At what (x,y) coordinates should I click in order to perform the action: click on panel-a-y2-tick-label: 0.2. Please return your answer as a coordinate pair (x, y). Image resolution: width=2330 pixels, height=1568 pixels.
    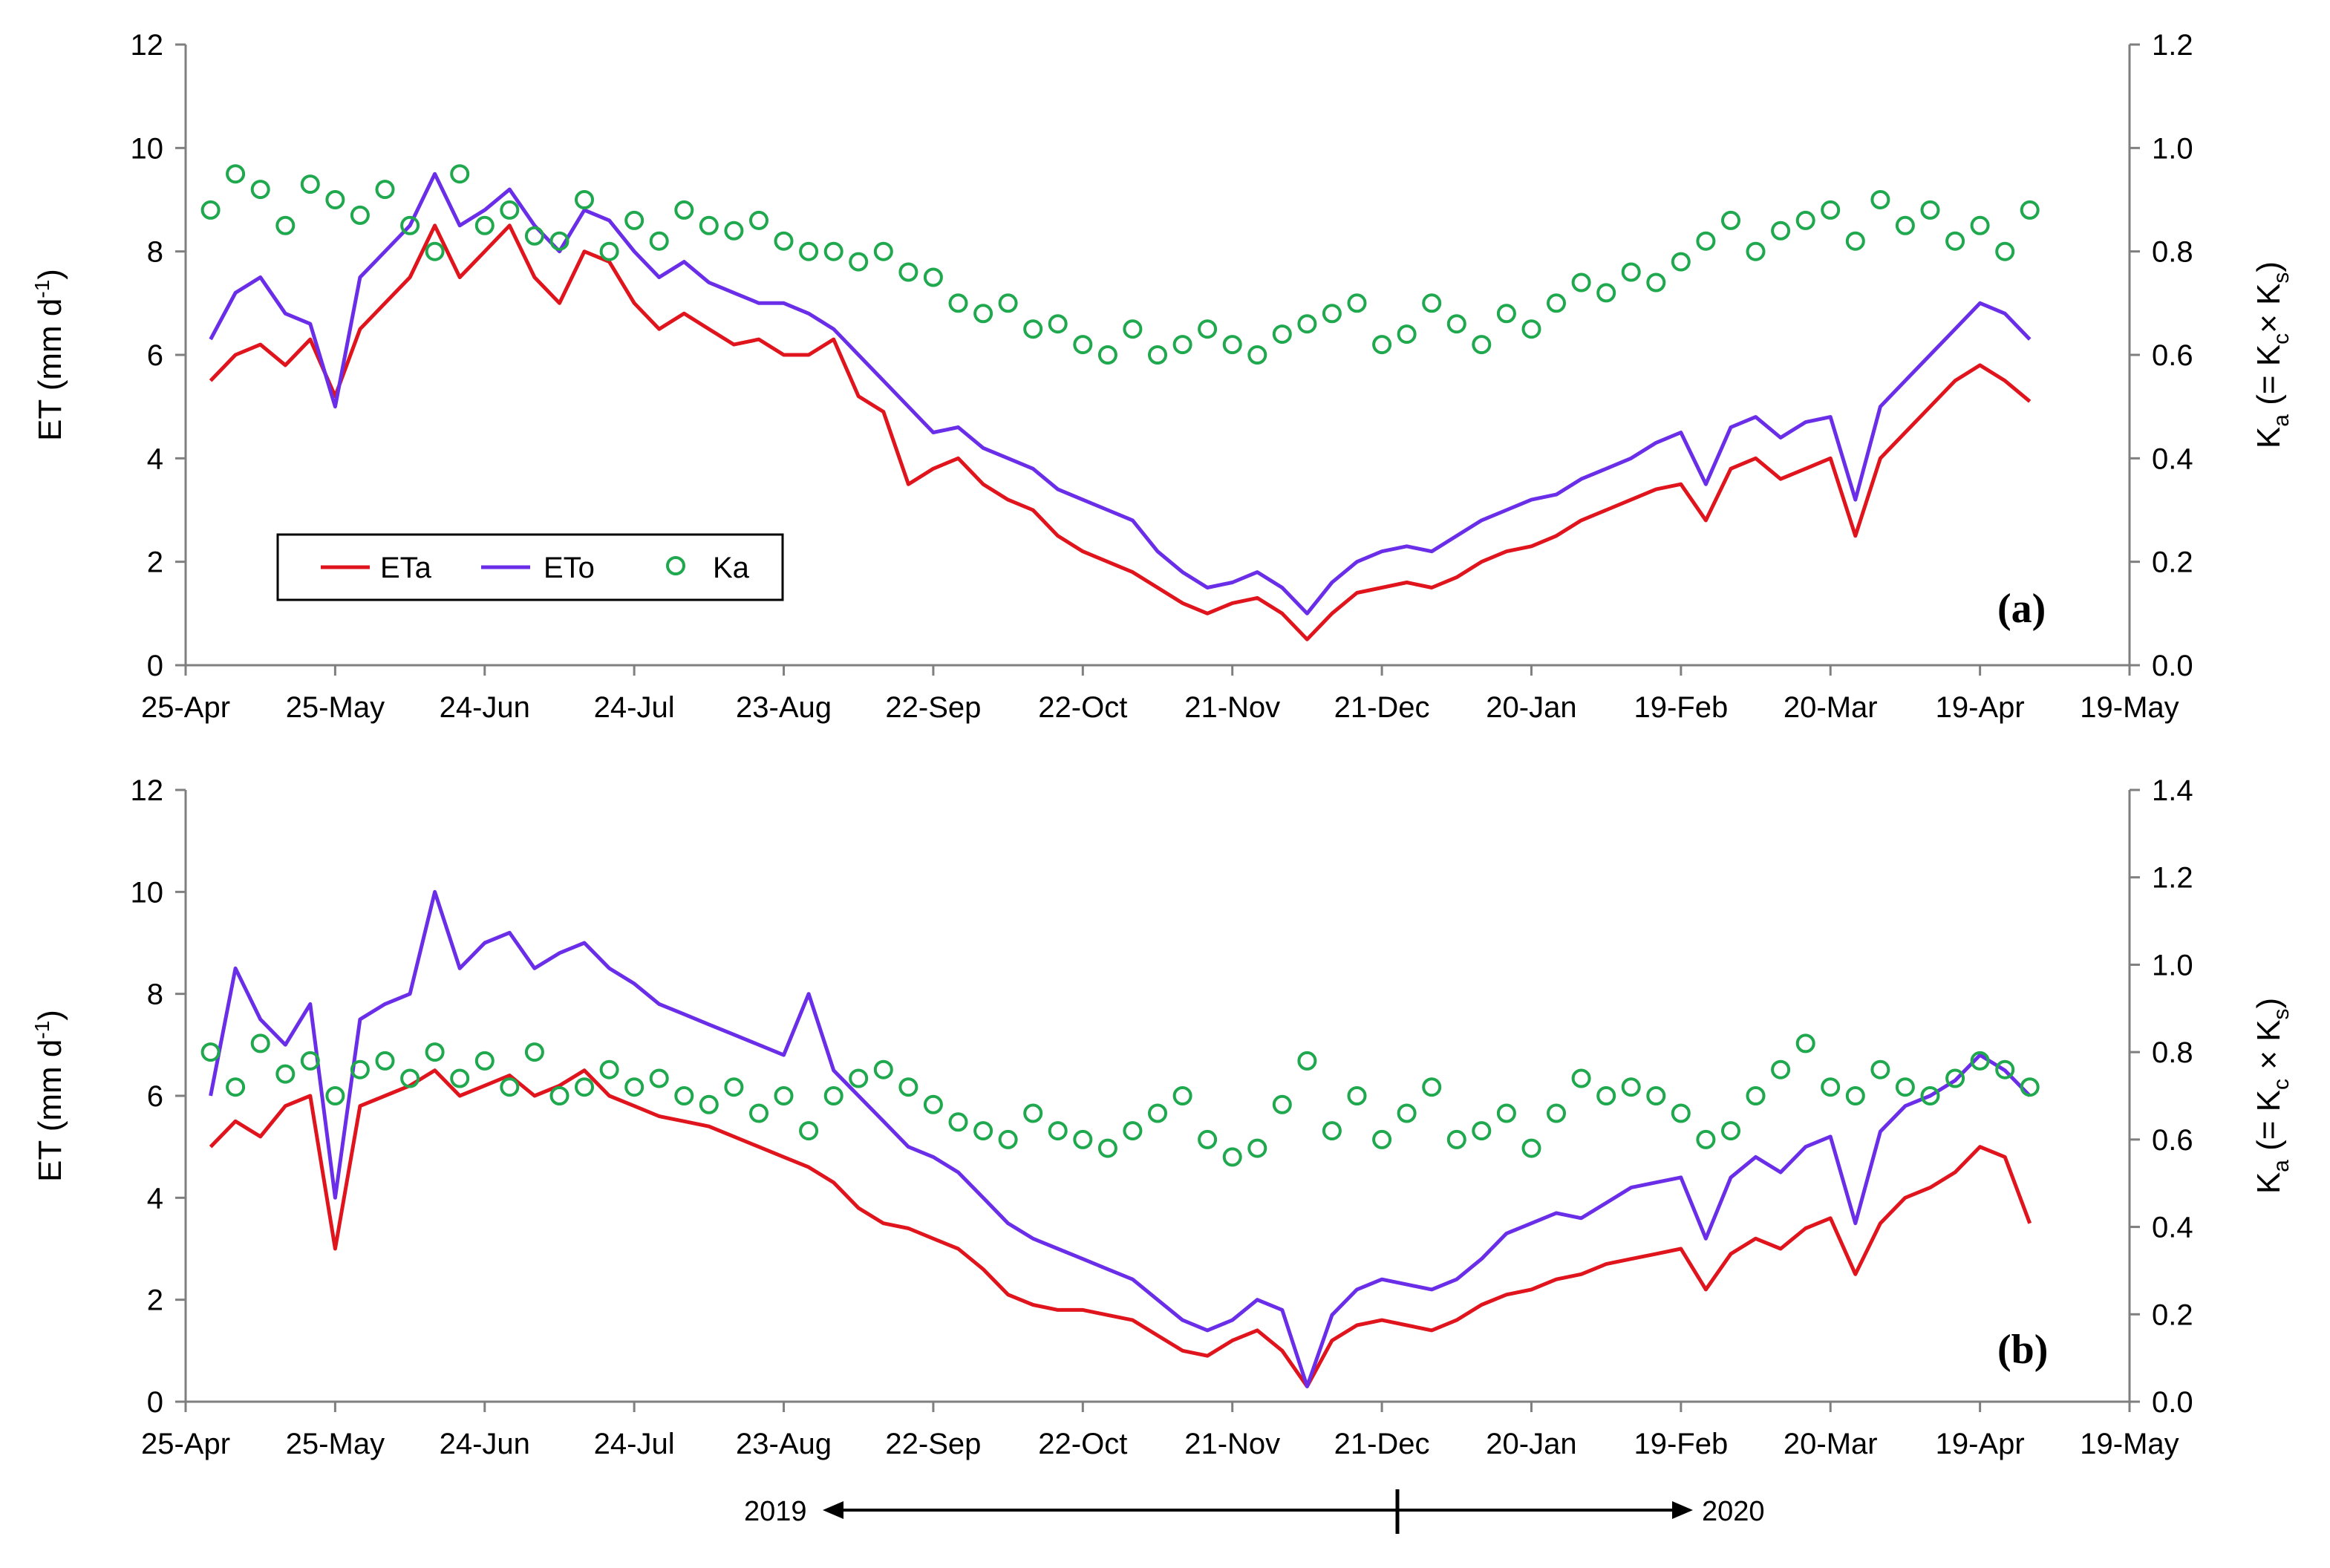
    Looking at the image, I should click on (2172, 562).